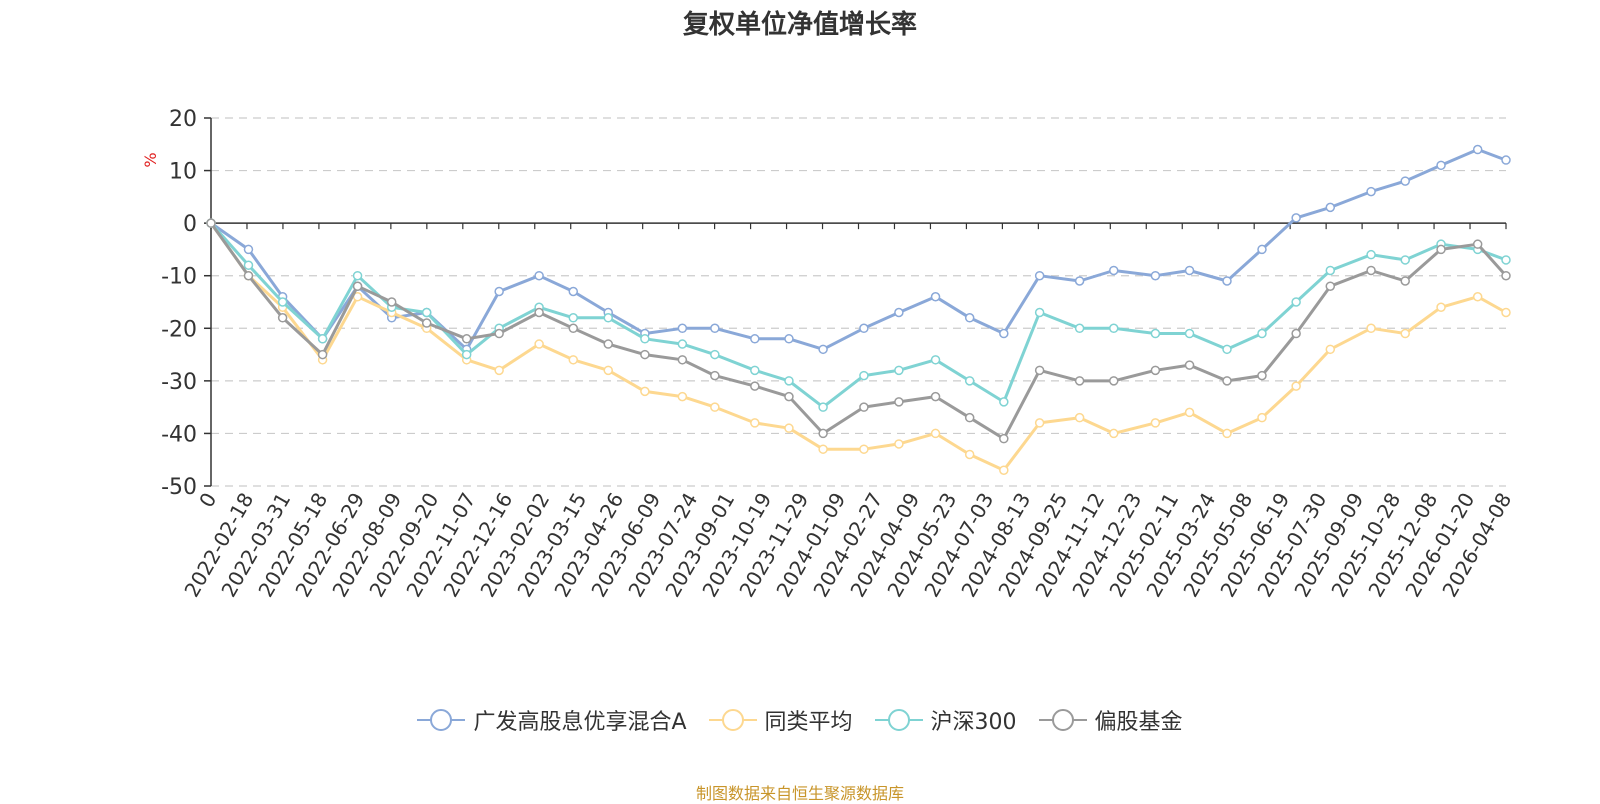 This screenshot has height=804, width=1600. What do you see at coordinates (799, 25) in the screenshot?
I see `chart-title: 复权单位净值增长率` at bounding box center [799, 25].